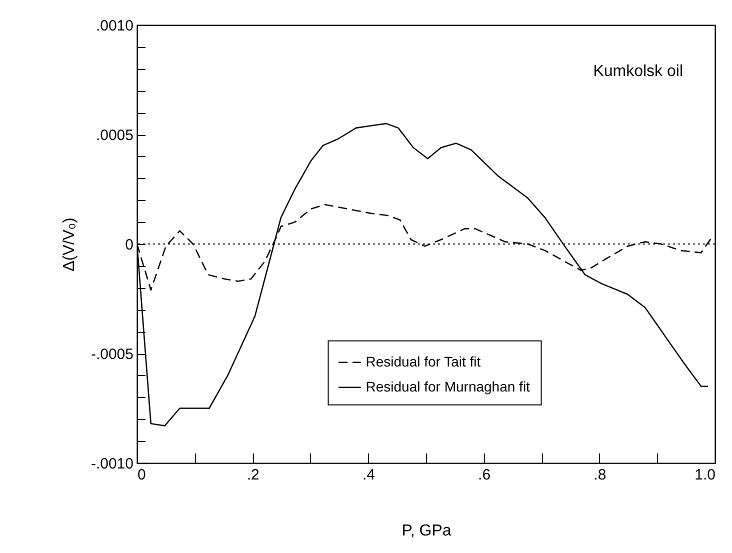 This screenshot has width=732, height=553. I want to click on x-axis-title: P, GPa, so click(427, 531).